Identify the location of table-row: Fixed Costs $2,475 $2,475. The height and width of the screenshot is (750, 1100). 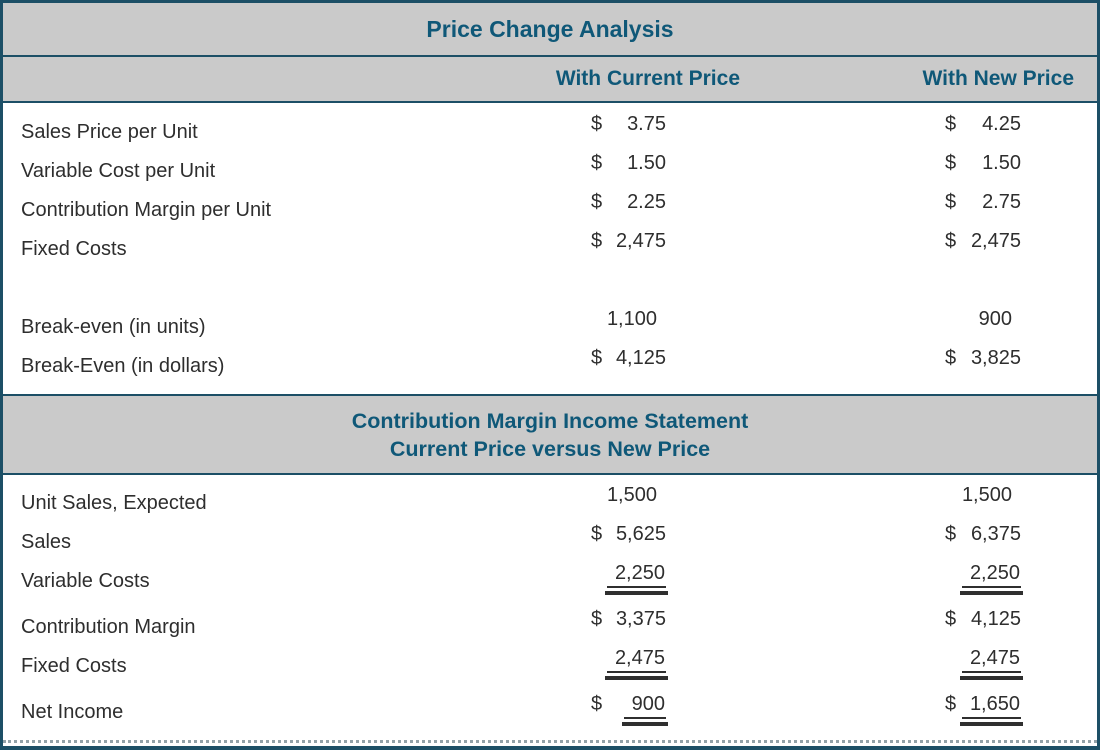
(550, 249).